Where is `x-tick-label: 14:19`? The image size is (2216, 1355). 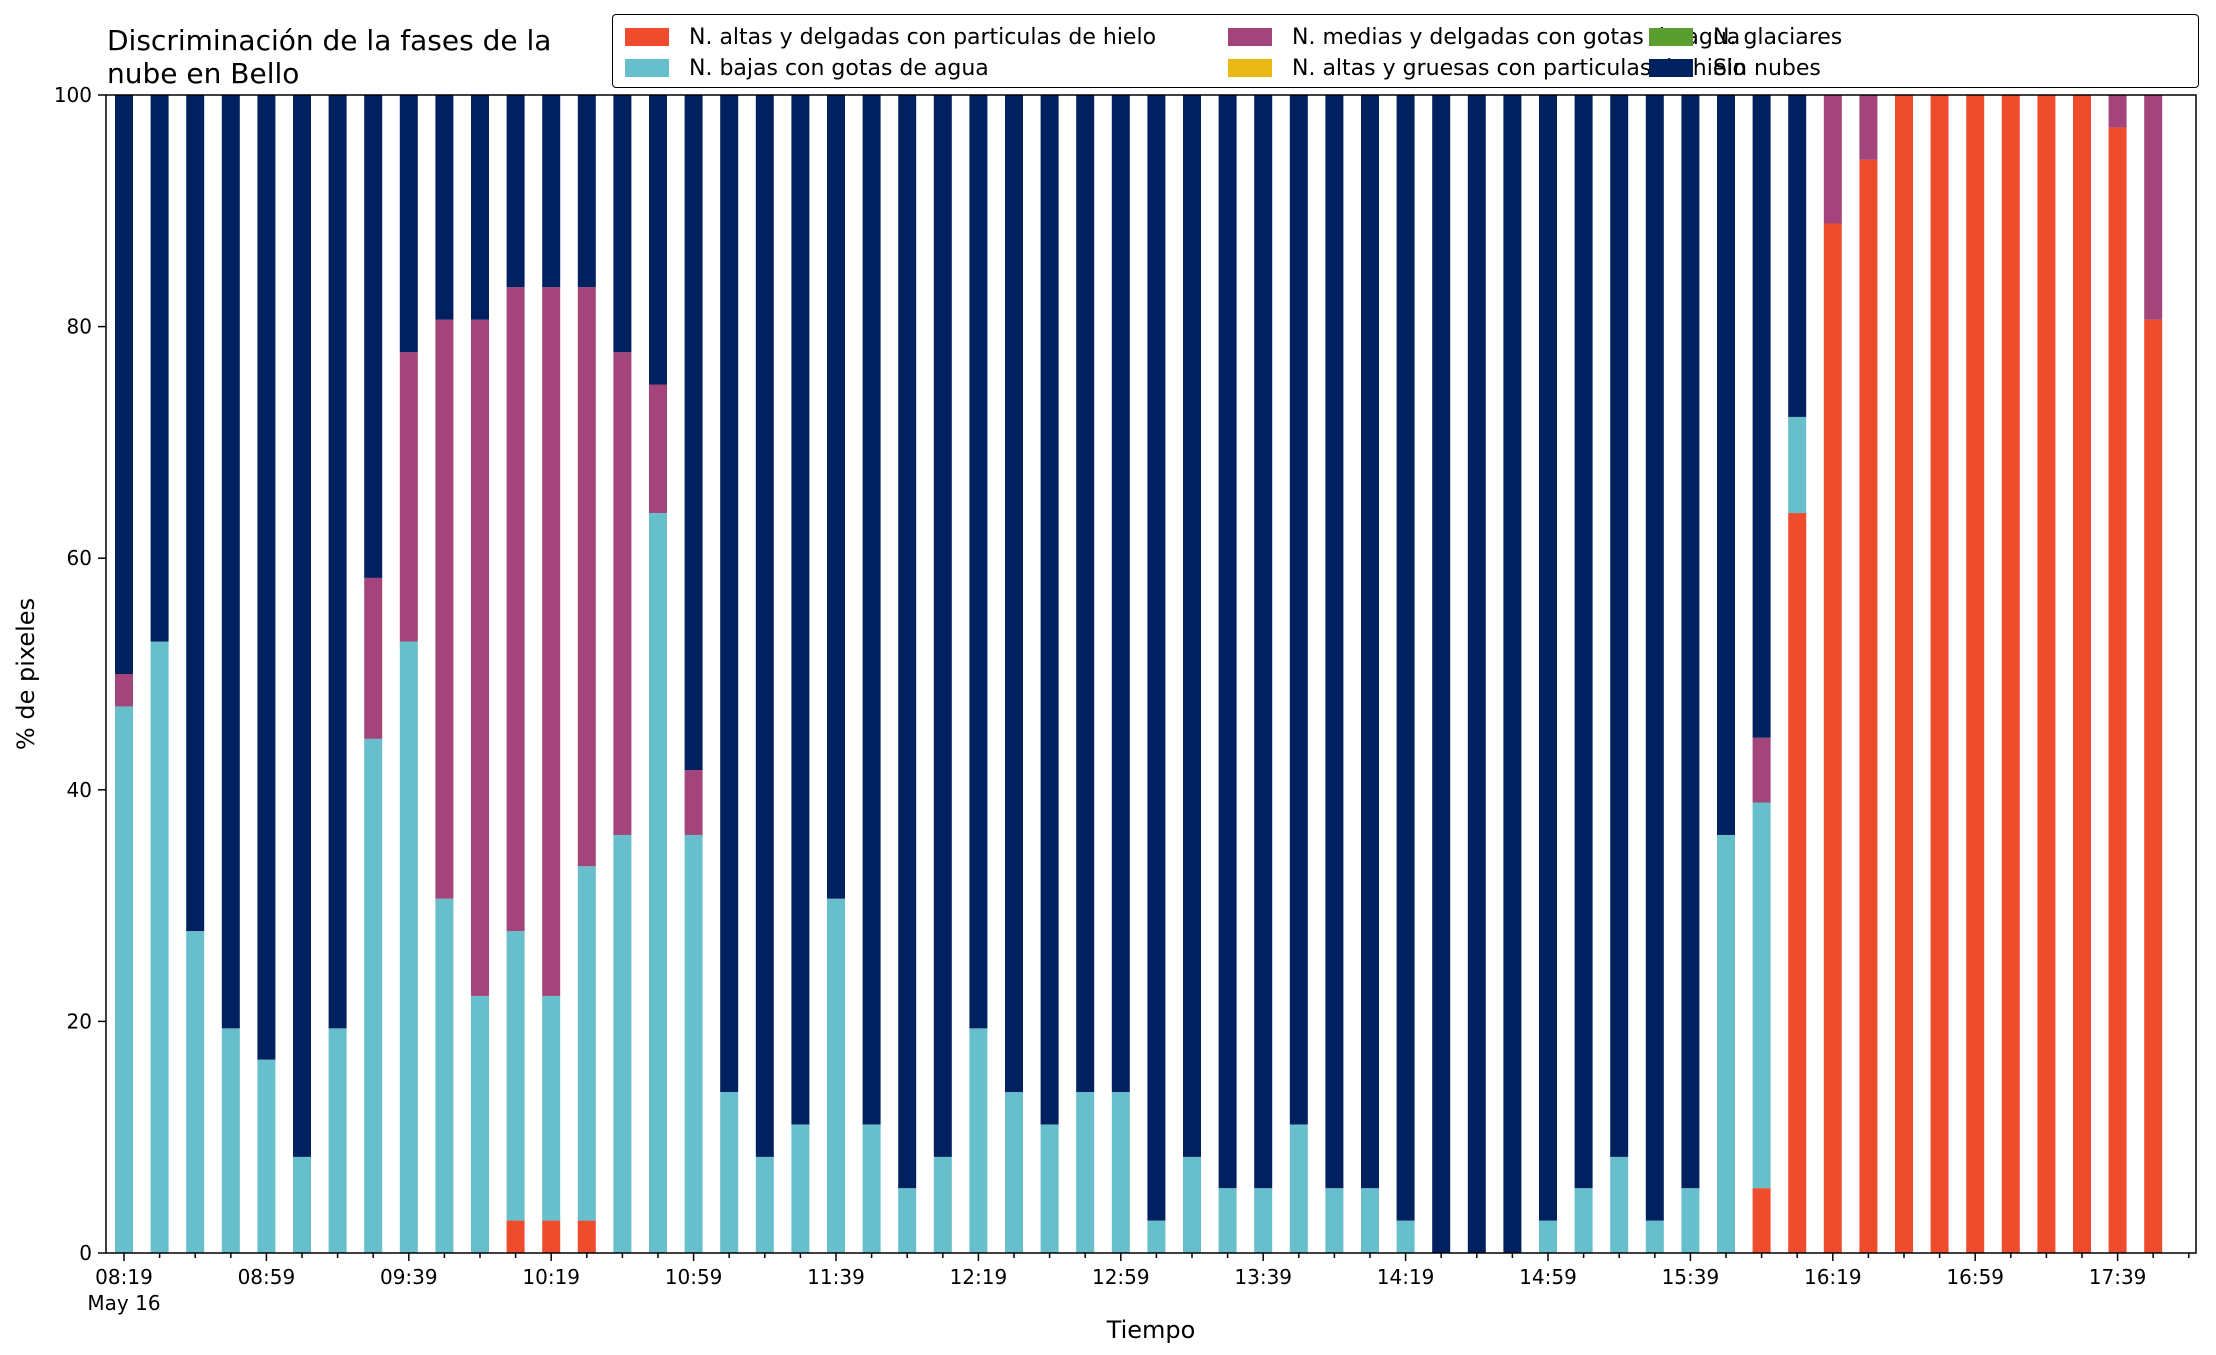 x-tick-label: 14:19 is located at coordinates (1406, 1277).